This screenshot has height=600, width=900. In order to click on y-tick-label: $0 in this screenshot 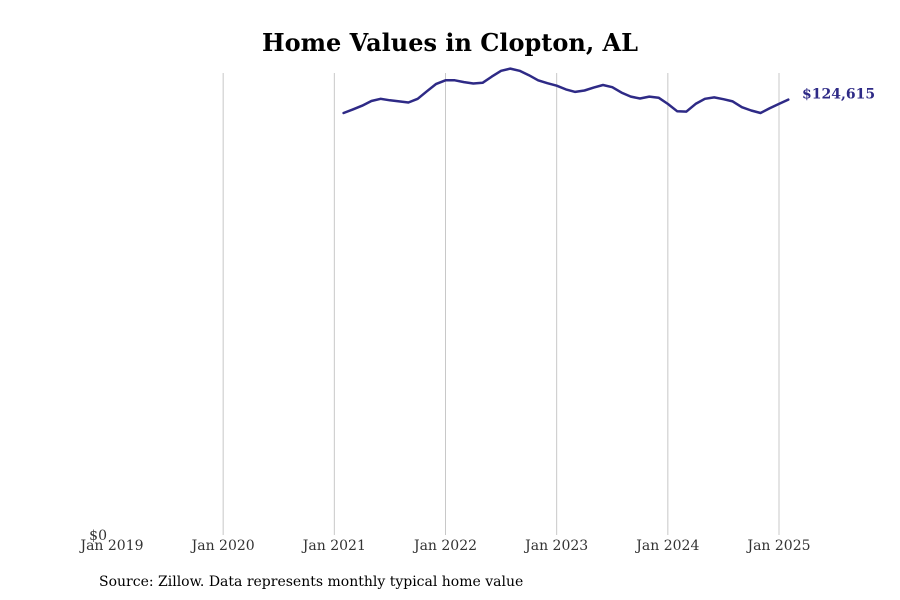, I will do `click(98, 536)`.